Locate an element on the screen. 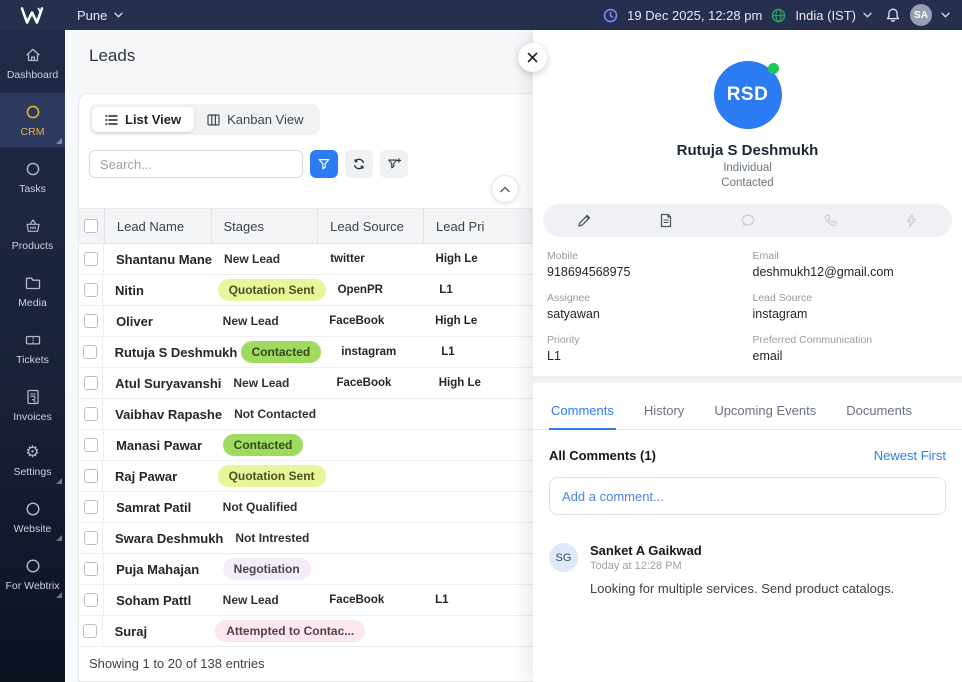 The width and height of the screenshot is (962, 682). panel-tab: History is located at coordinates (664, 410).